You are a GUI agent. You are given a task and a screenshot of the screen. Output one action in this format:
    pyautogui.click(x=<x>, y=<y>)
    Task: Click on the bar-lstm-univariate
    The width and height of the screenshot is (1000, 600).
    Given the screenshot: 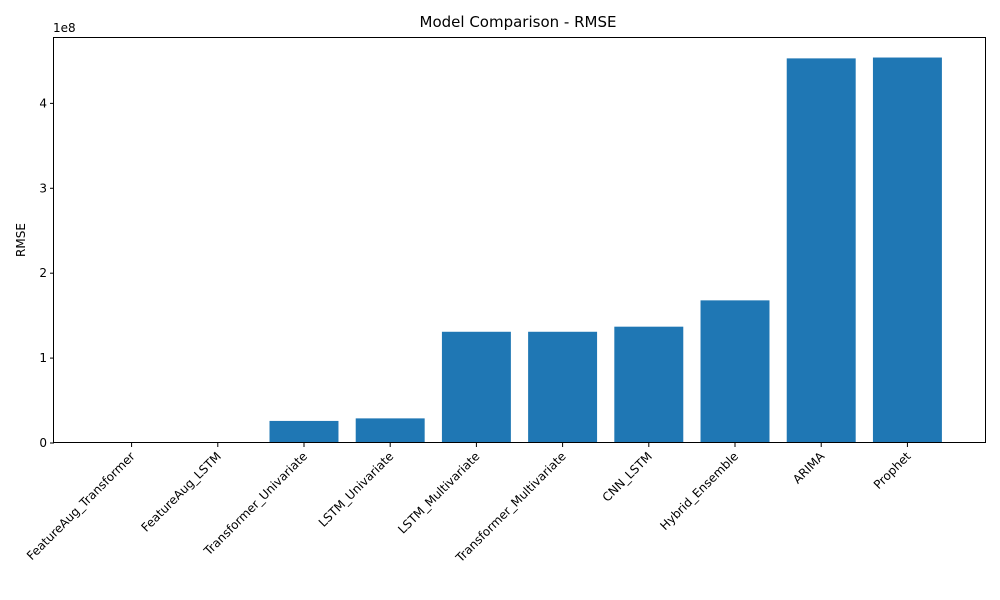 What is the action you would take?
    pyautogui.click(x=390, y=430)
    